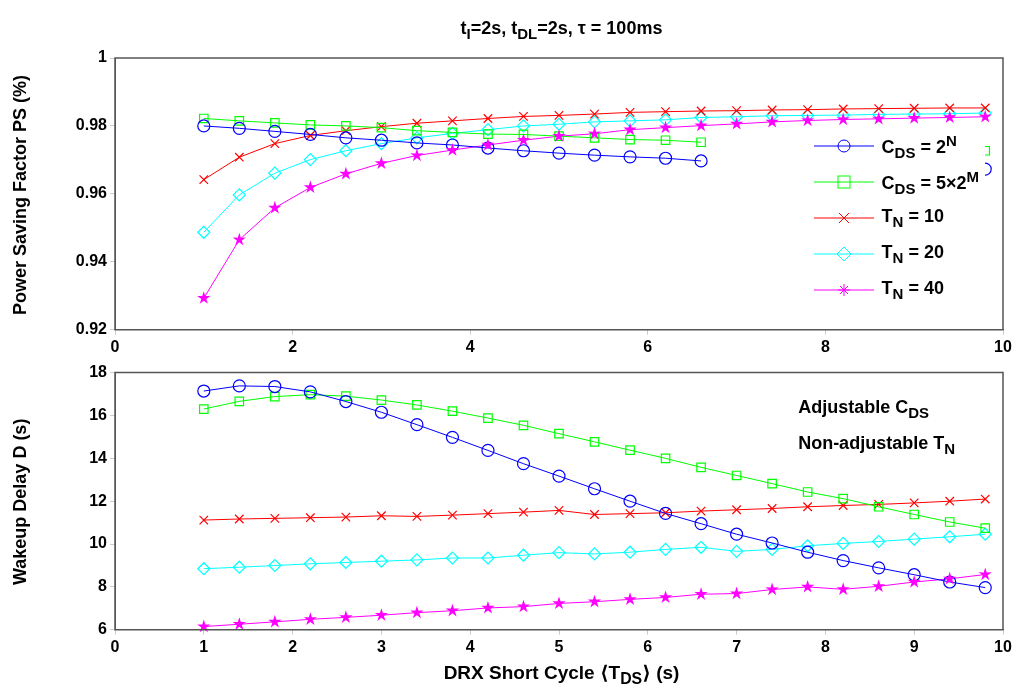 This screenshot has width=1033, height=698. Describe the element at coordinates (91, 193) in the screenshot. I see `y-tick-label: 0.96` at that location.